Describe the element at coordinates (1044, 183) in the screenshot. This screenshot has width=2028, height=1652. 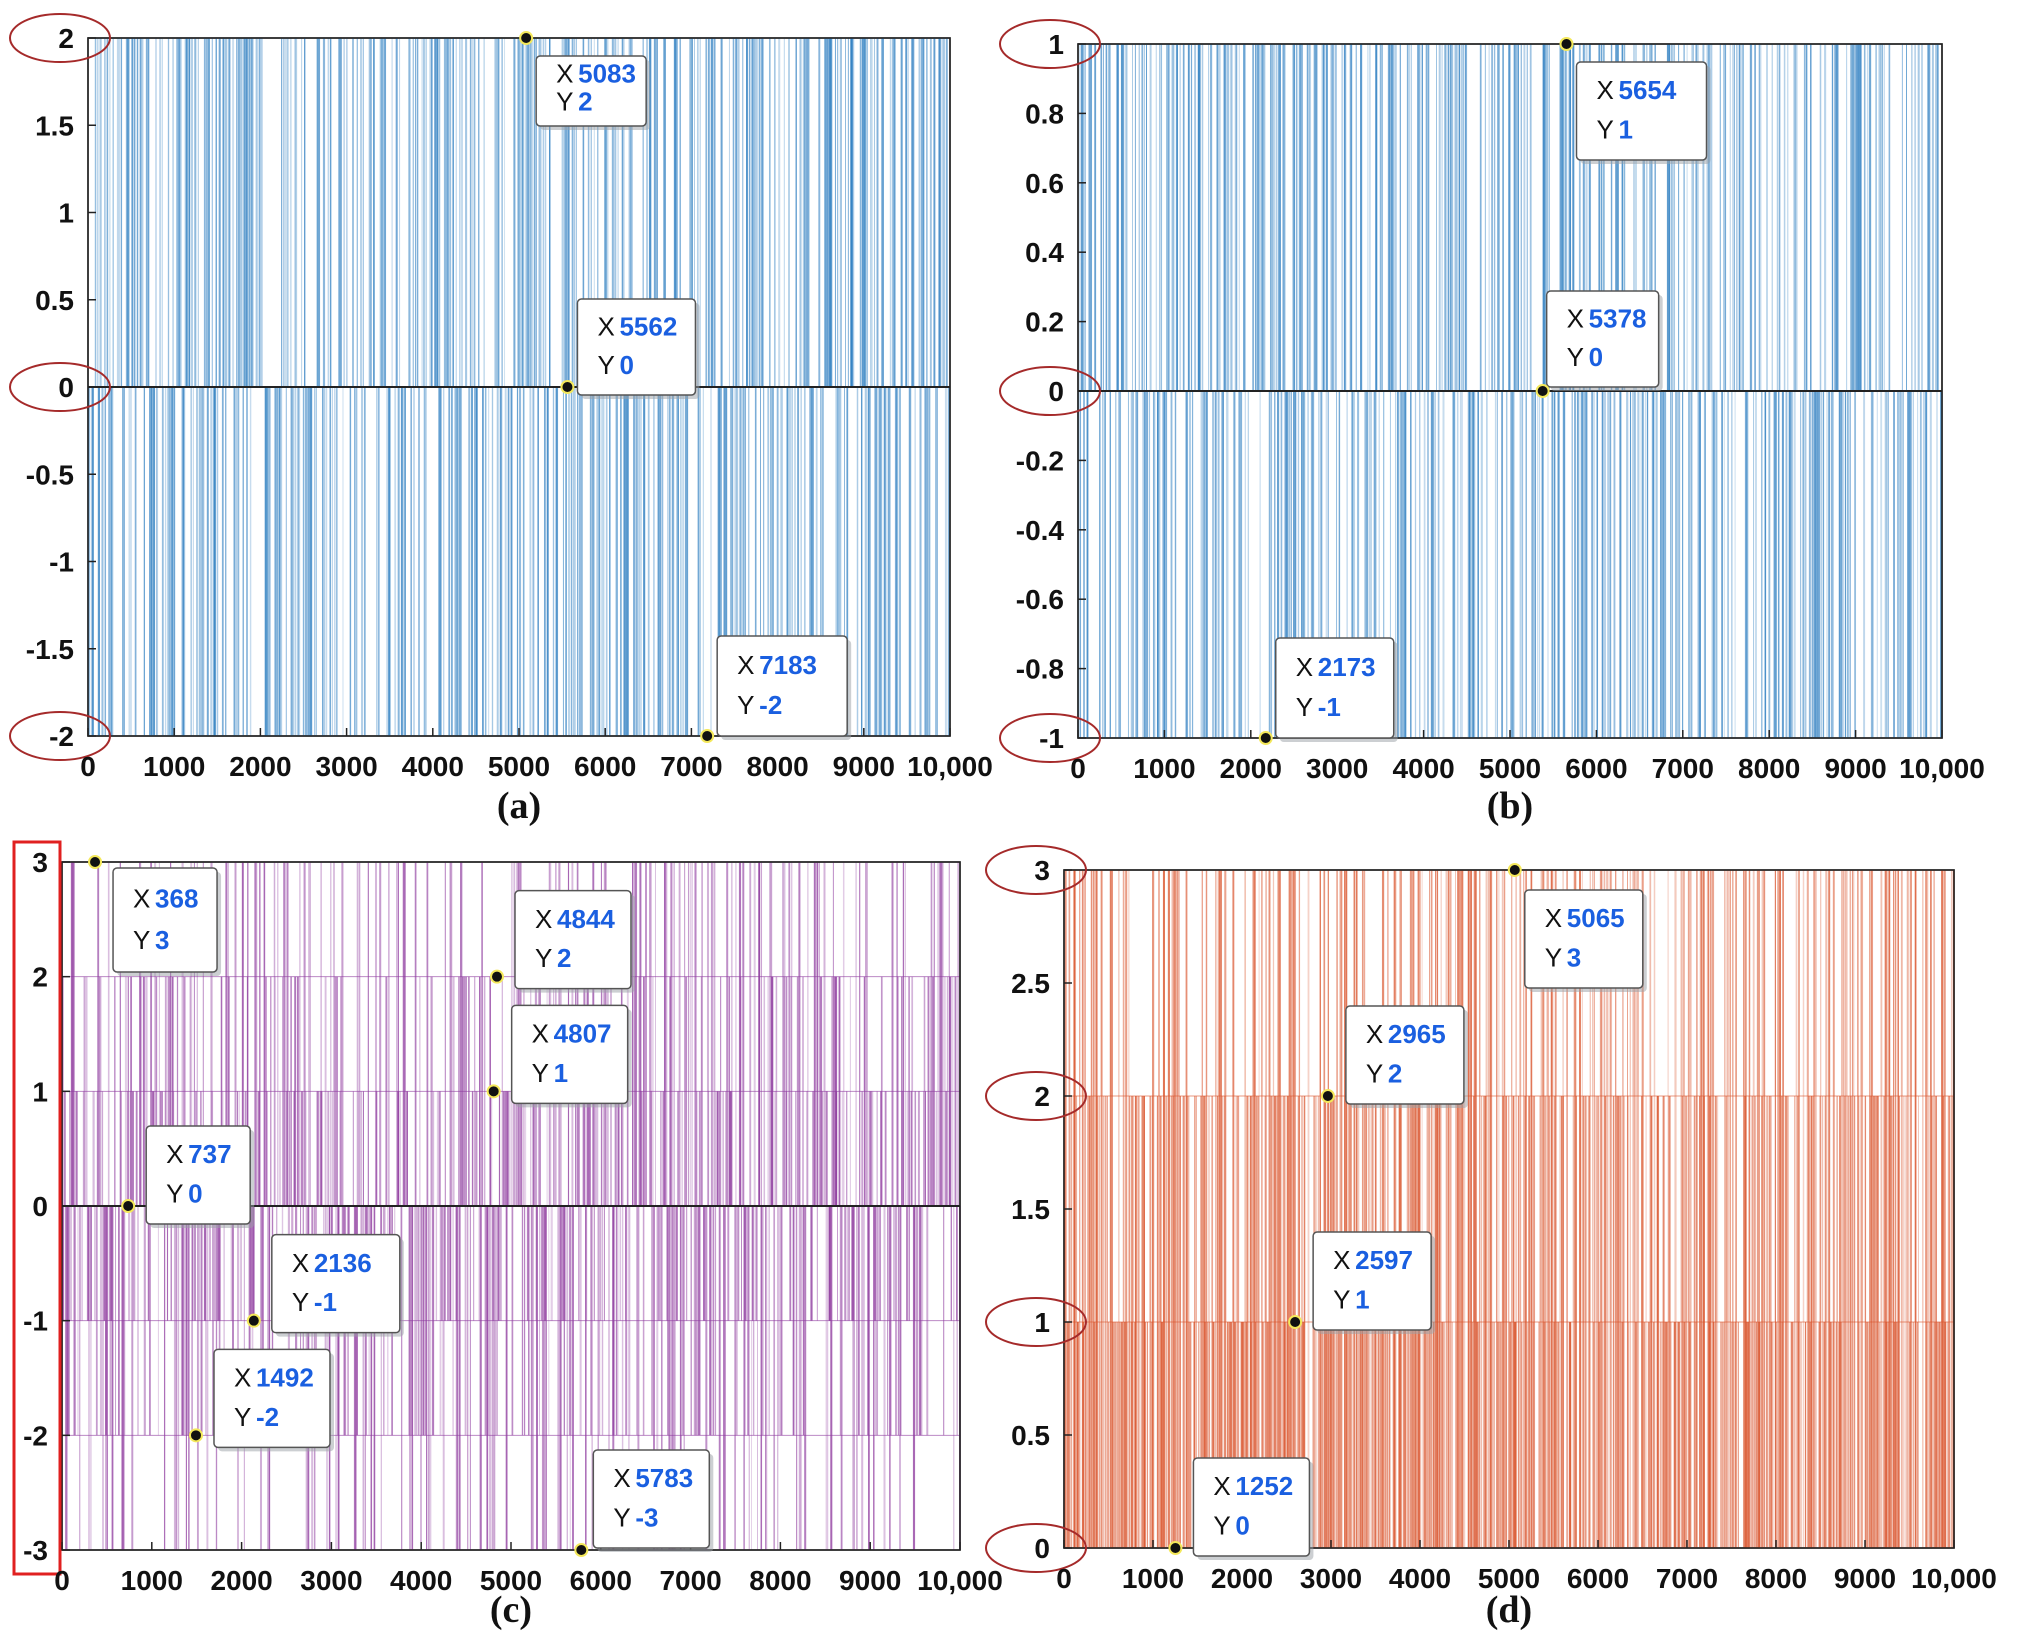
I see `y-tick-label: 0.6` at that location.